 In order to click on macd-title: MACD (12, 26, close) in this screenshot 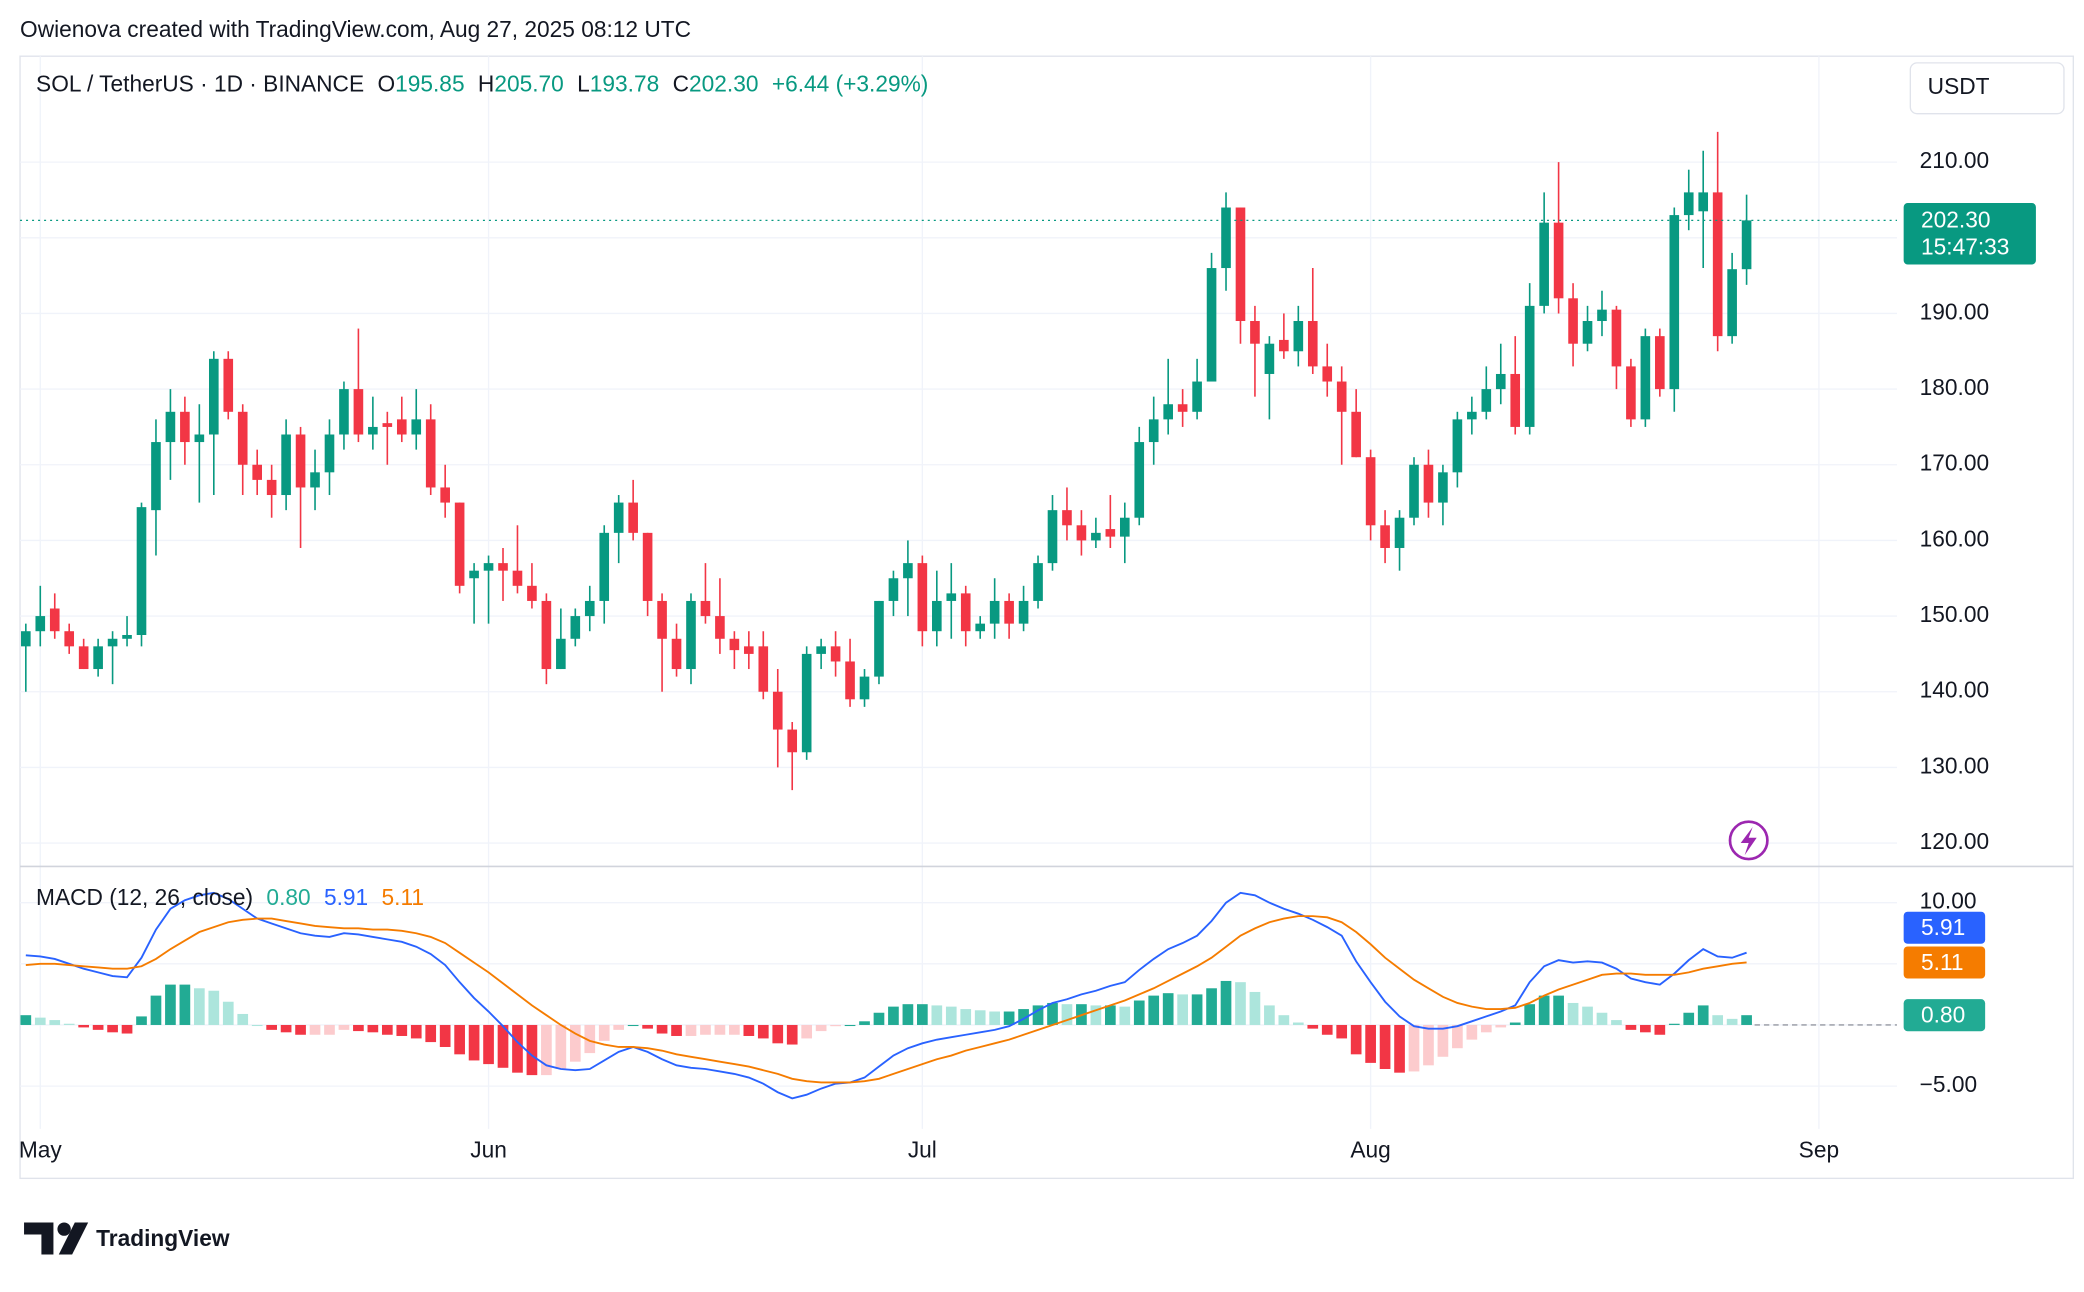, I will do `click(144, 897)`.